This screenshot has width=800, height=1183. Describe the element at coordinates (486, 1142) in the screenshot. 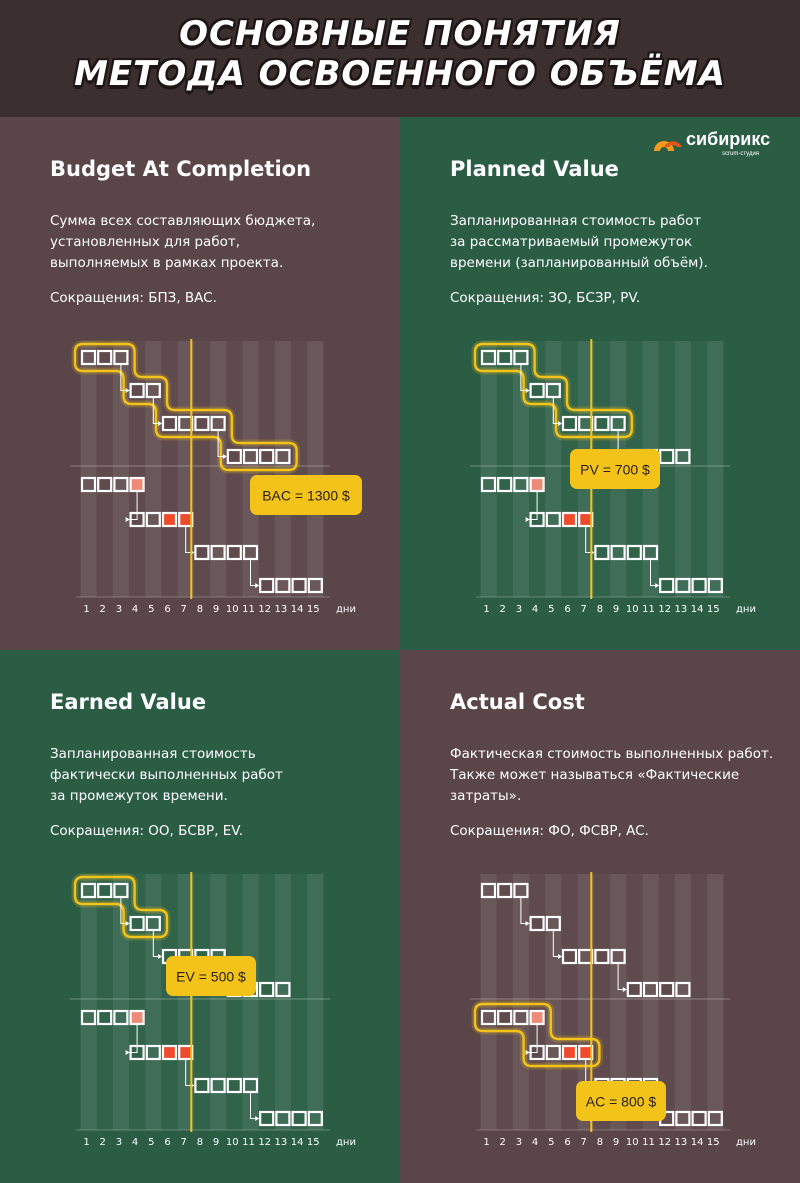

I see `day-tick-label: 1` at that location.